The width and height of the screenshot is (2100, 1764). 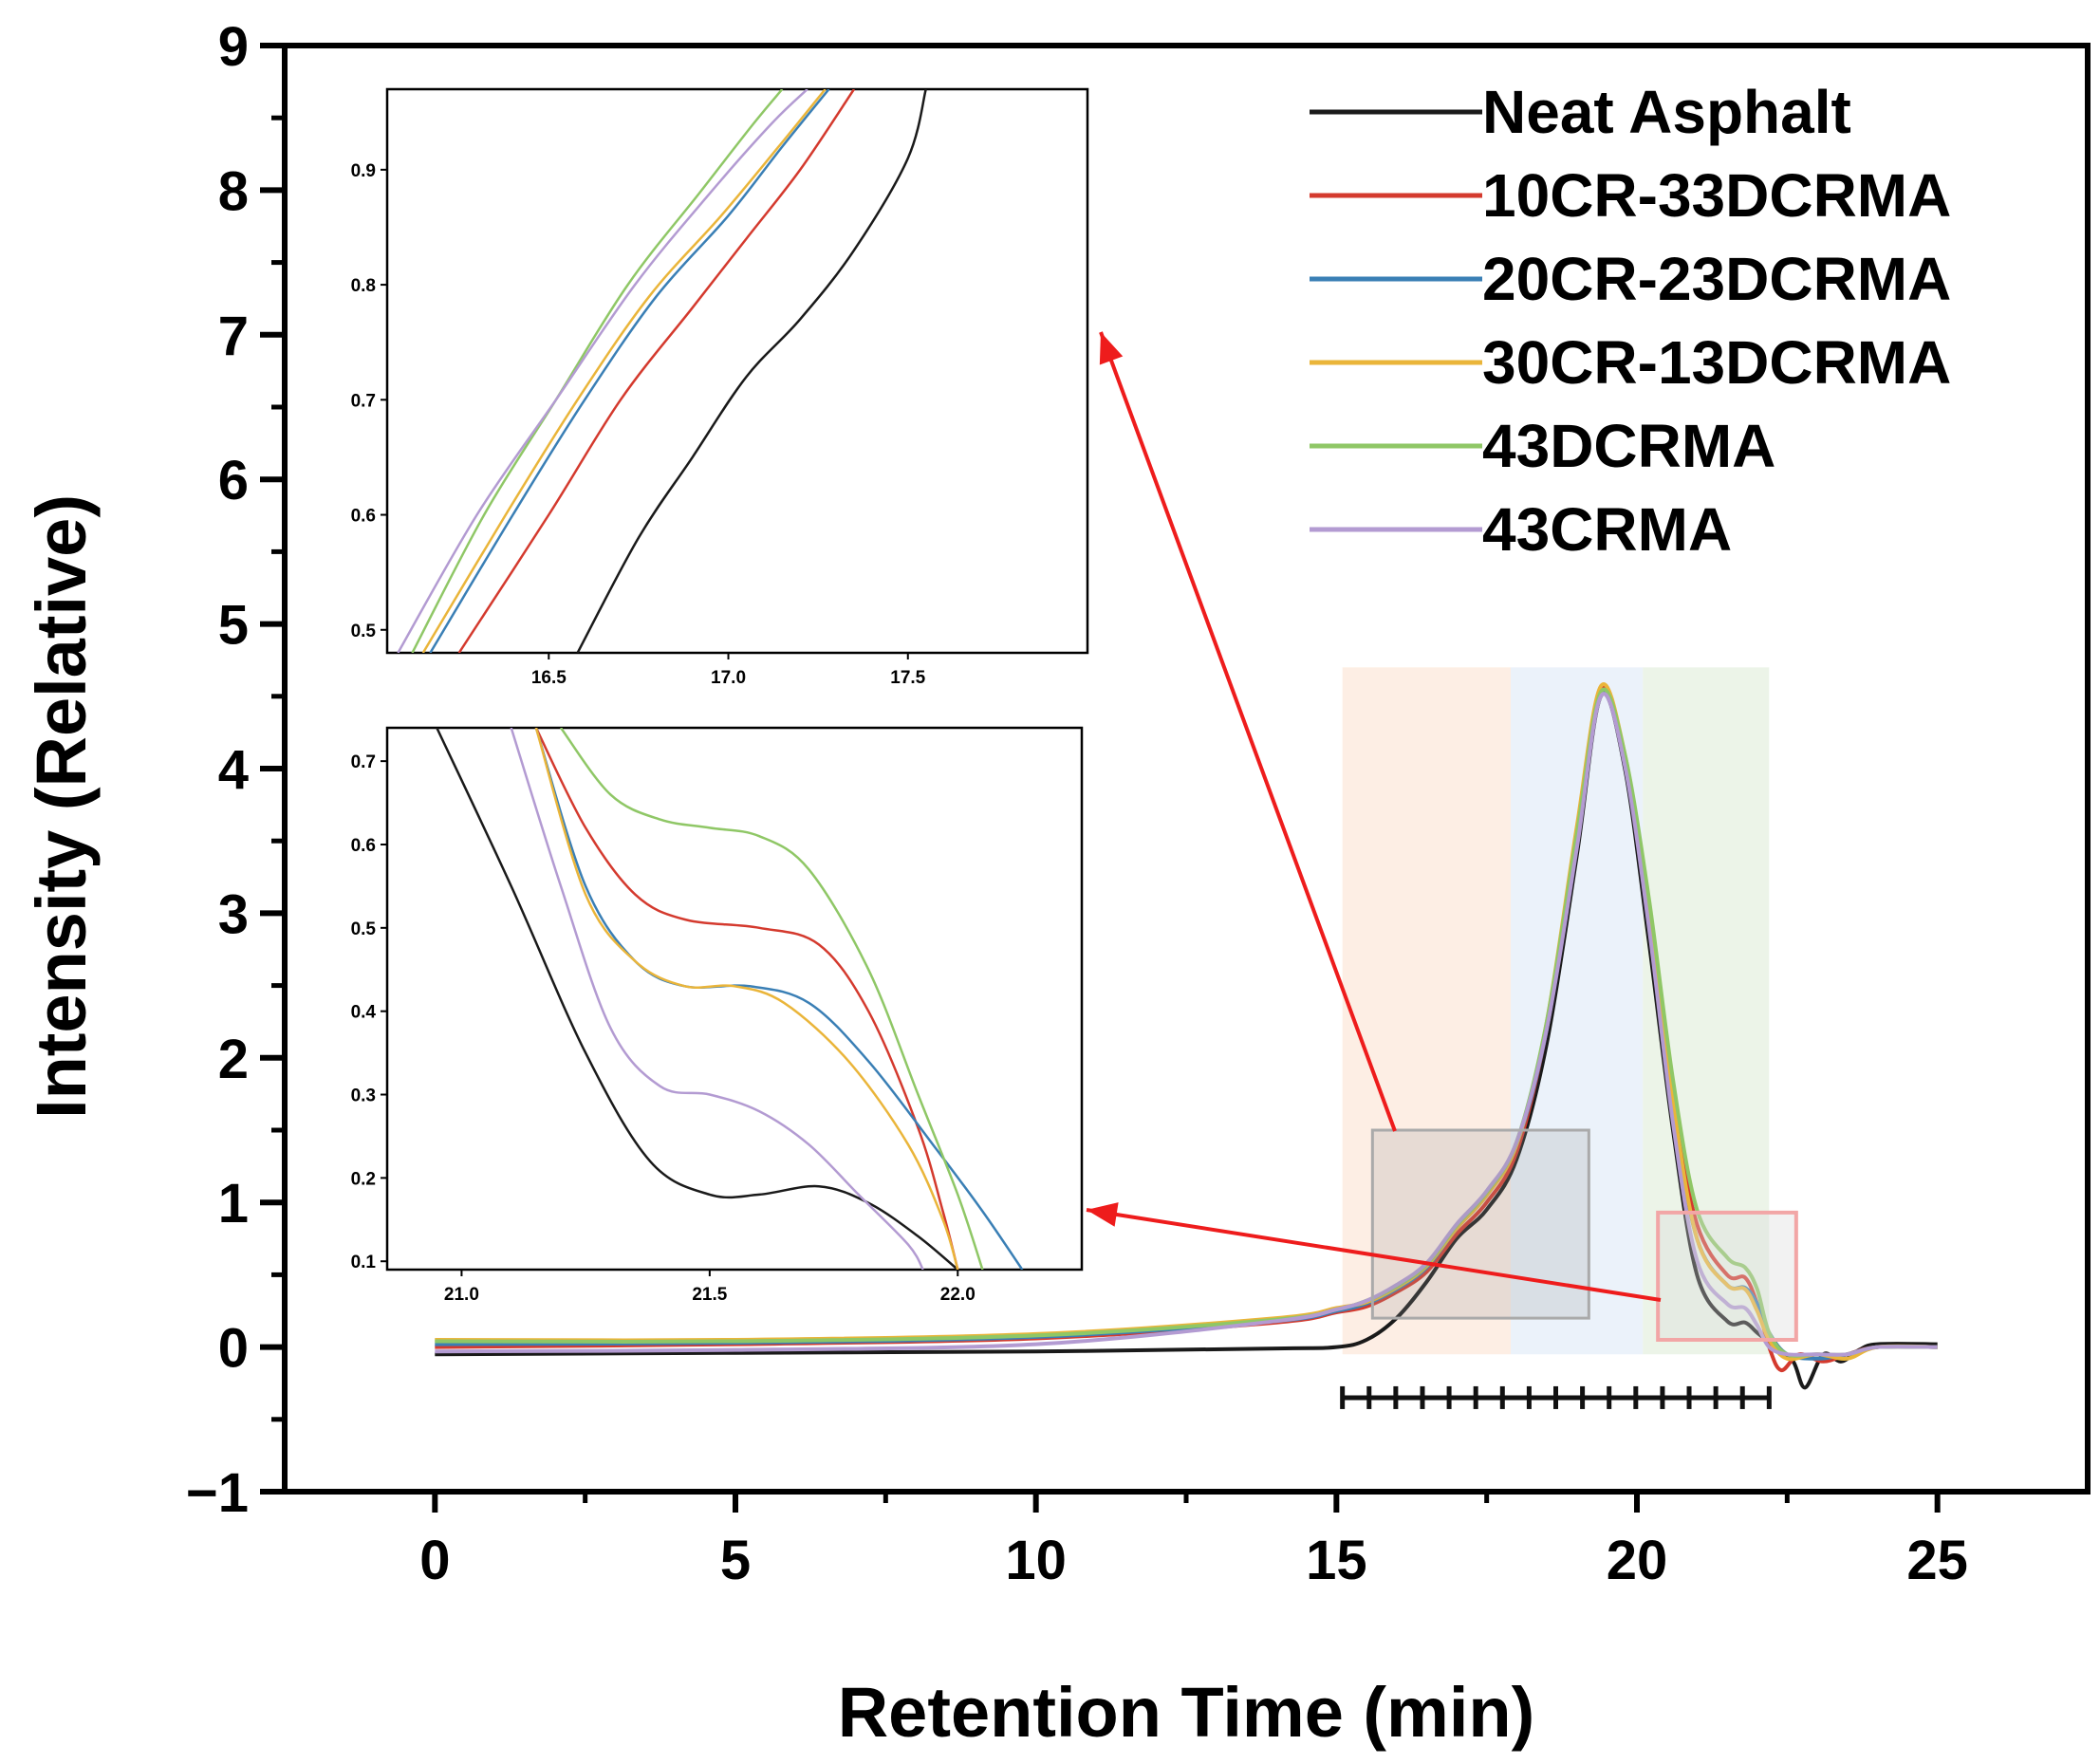 What do you see at coordinates (907, 678) in the screenshot?
I see `inset-top-x-tick-label: 17.5` at bounding box center [907, 678].